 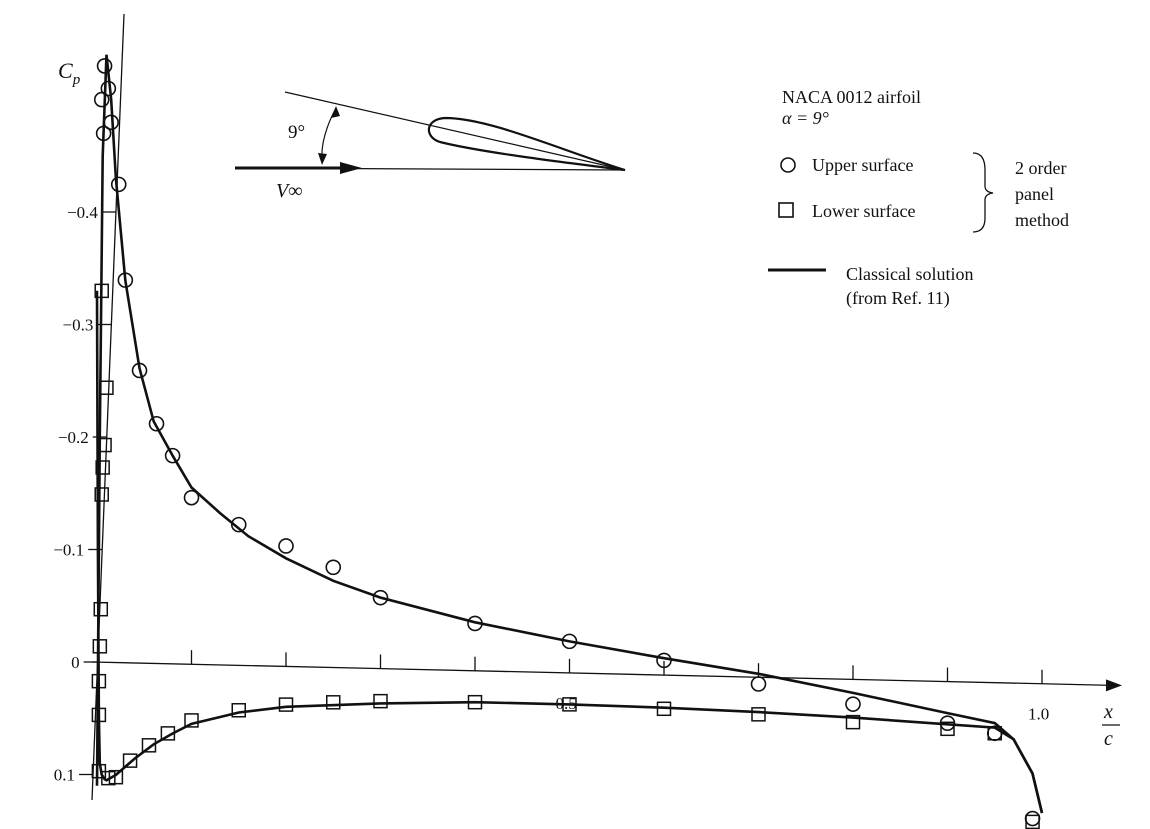 What do you see at coordinates (1042, 220) in the screenshot?
I see `legend-method-line3: method` at bounding box center [1042, 220].